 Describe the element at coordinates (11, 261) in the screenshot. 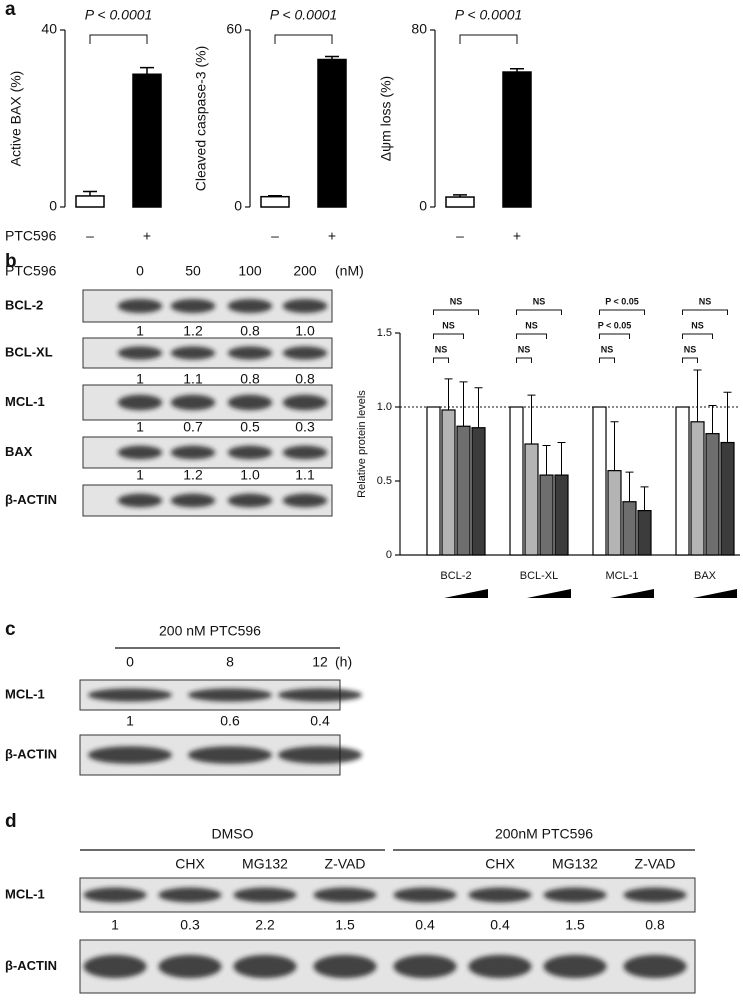

I see `panel-label: b` at that location.